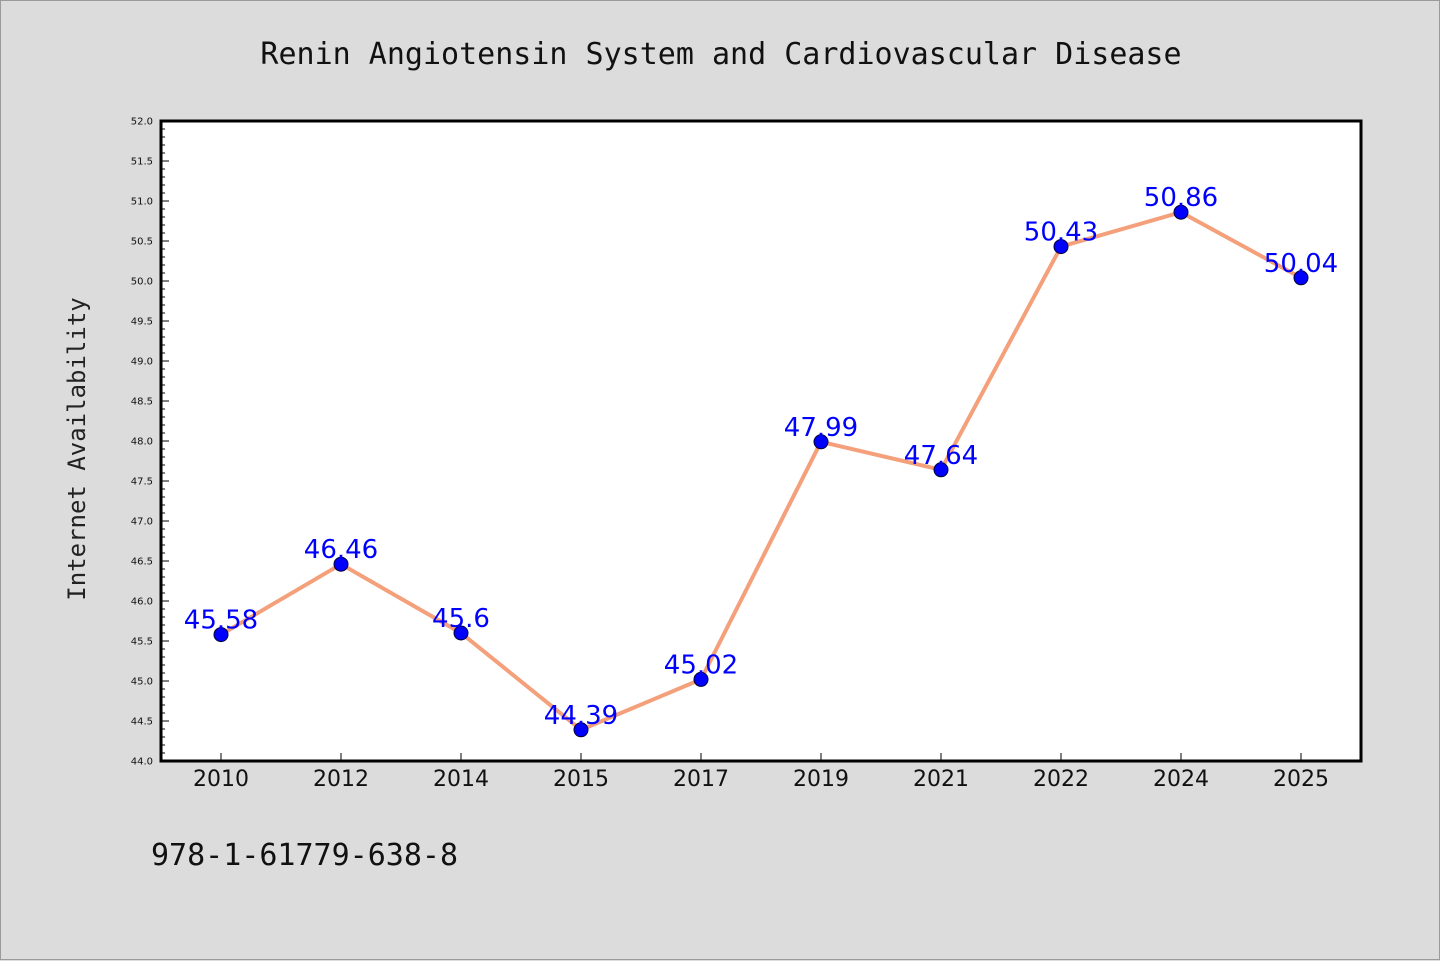 The height and width of the screenshot is (961, 1440). I want to click on y-tick-label: 44.0, so click(142, 762).